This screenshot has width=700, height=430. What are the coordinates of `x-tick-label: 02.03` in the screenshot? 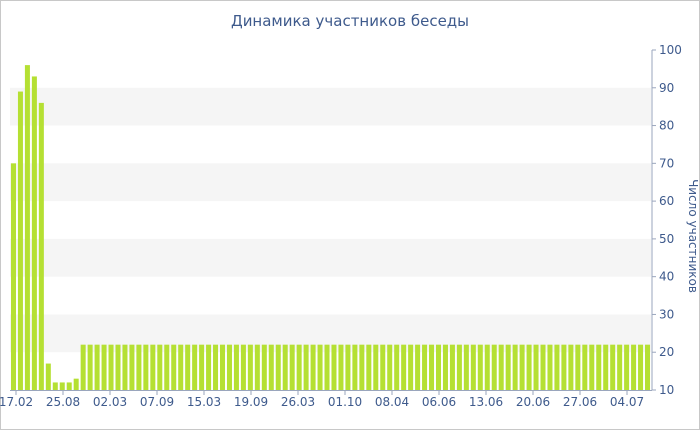 It's located at (110, 402).